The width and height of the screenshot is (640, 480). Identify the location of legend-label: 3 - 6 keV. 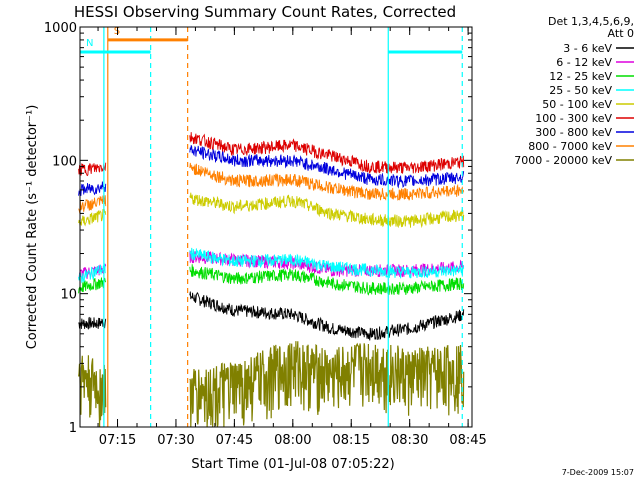
(587, 48).